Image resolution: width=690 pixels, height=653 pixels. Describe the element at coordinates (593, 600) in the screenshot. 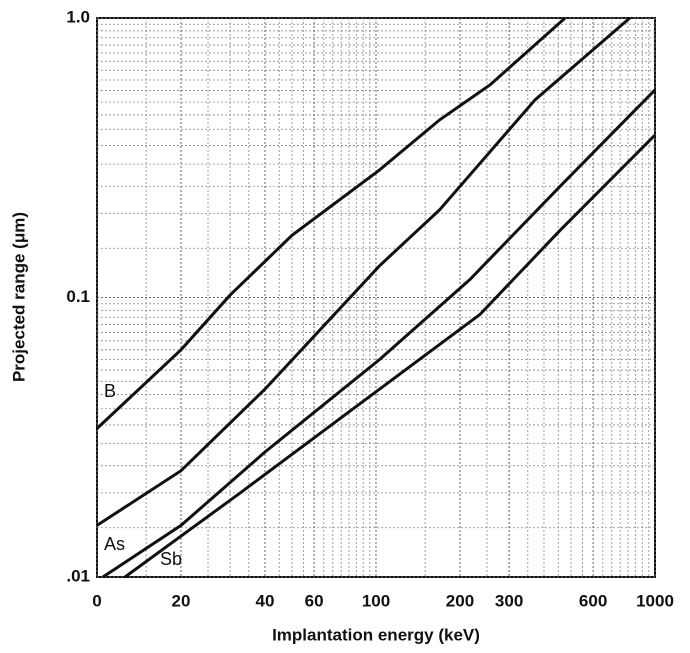

I see `x-tick-label: 600` at that location.